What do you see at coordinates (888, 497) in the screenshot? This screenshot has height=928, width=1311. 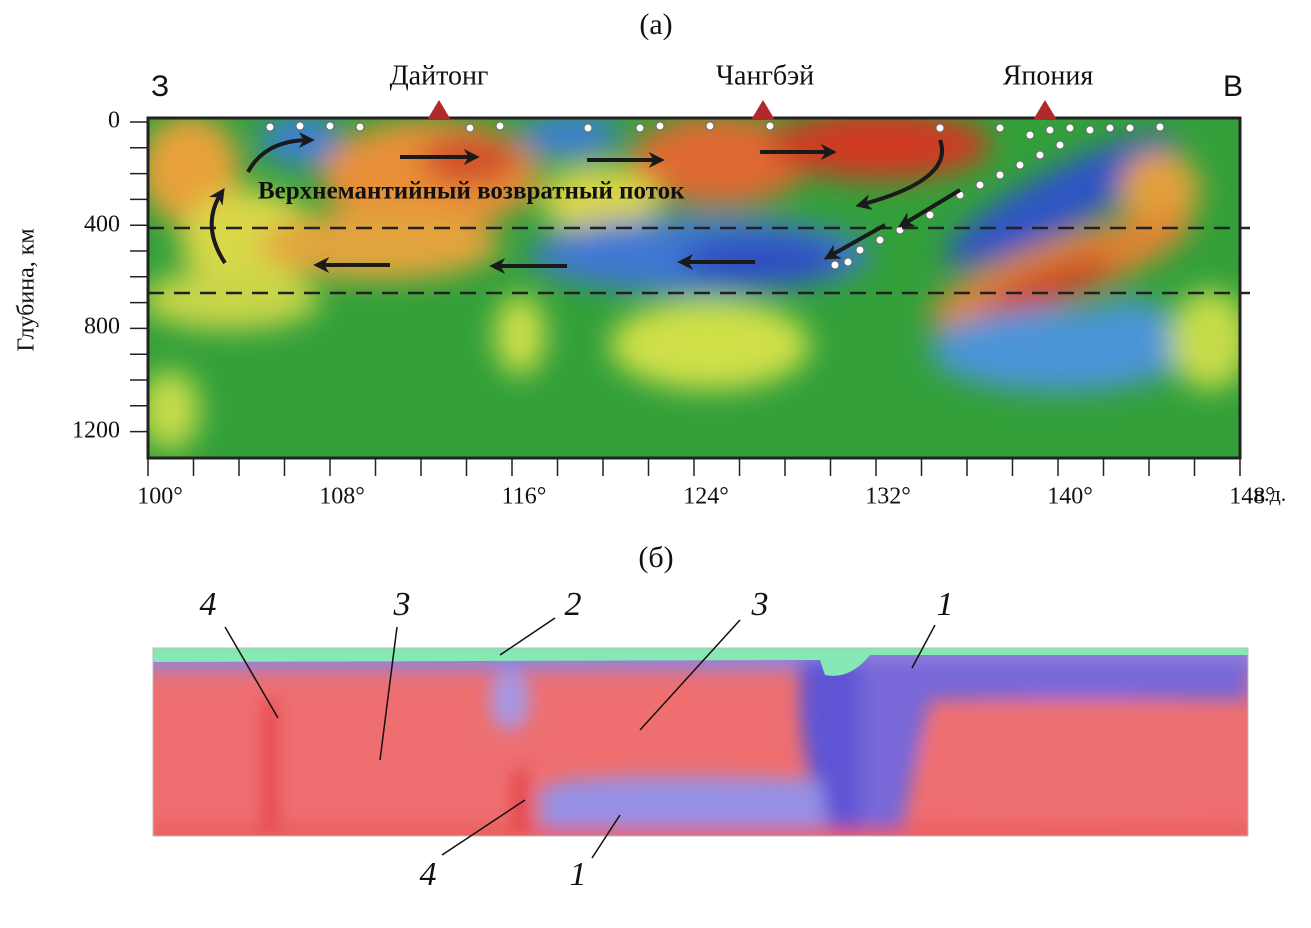 I see `x-tick-label: 132°` at bounding box center [888, 497].